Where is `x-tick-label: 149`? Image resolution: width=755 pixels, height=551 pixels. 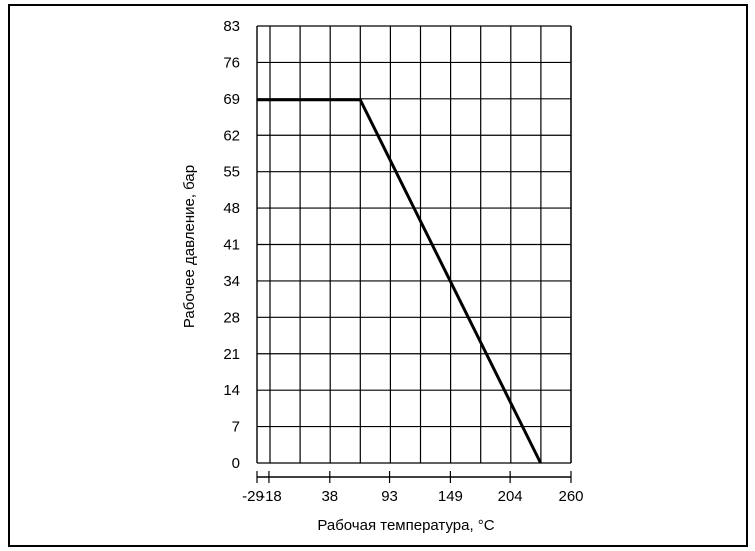
x-tick-label: 149 is located at coordinates (450, 496).